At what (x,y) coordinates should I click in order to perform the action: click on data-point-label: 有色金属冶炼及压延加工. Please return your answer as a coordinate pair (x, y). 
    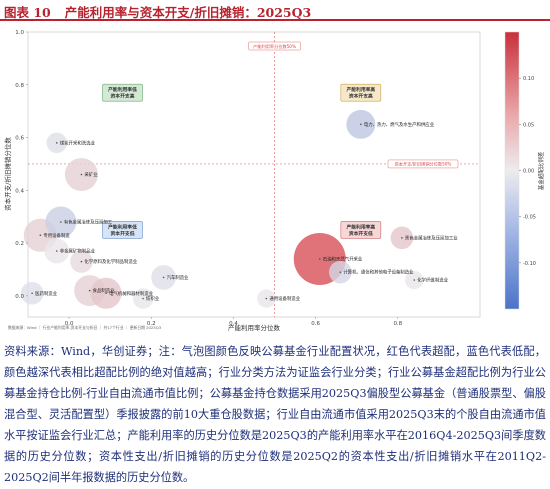
    Looking at the image, I should click on (88, 222).